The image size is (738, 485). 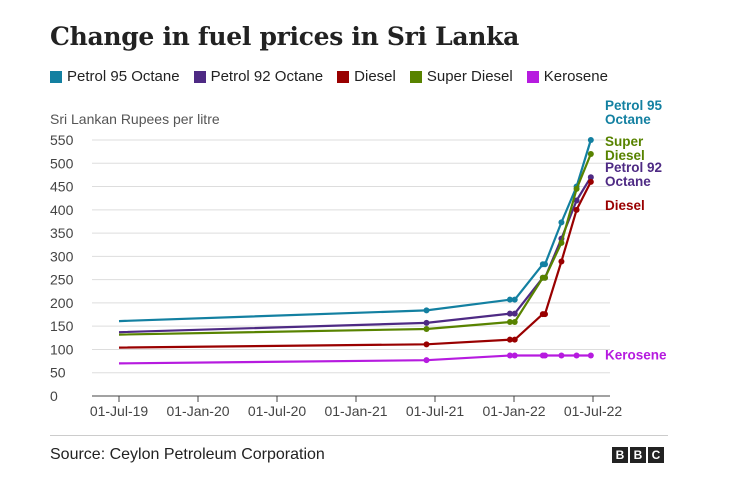 I want to click on legend-item: Super Diesel, so click(x=461, y=76).